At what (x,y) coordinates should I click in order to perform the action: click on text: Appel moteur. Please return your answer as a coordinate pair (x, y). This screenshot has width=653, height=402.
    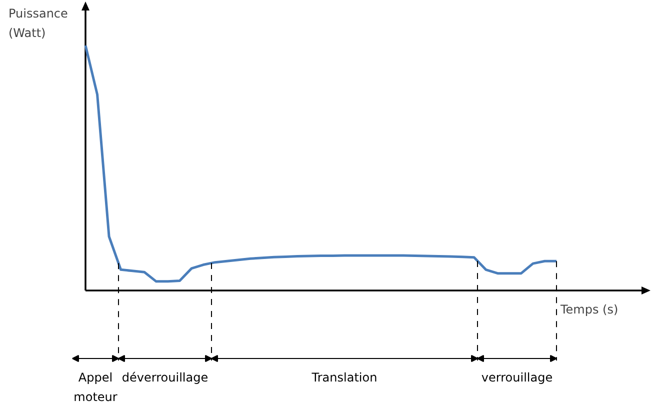
    Looking at the image, I should click on (96, 386).